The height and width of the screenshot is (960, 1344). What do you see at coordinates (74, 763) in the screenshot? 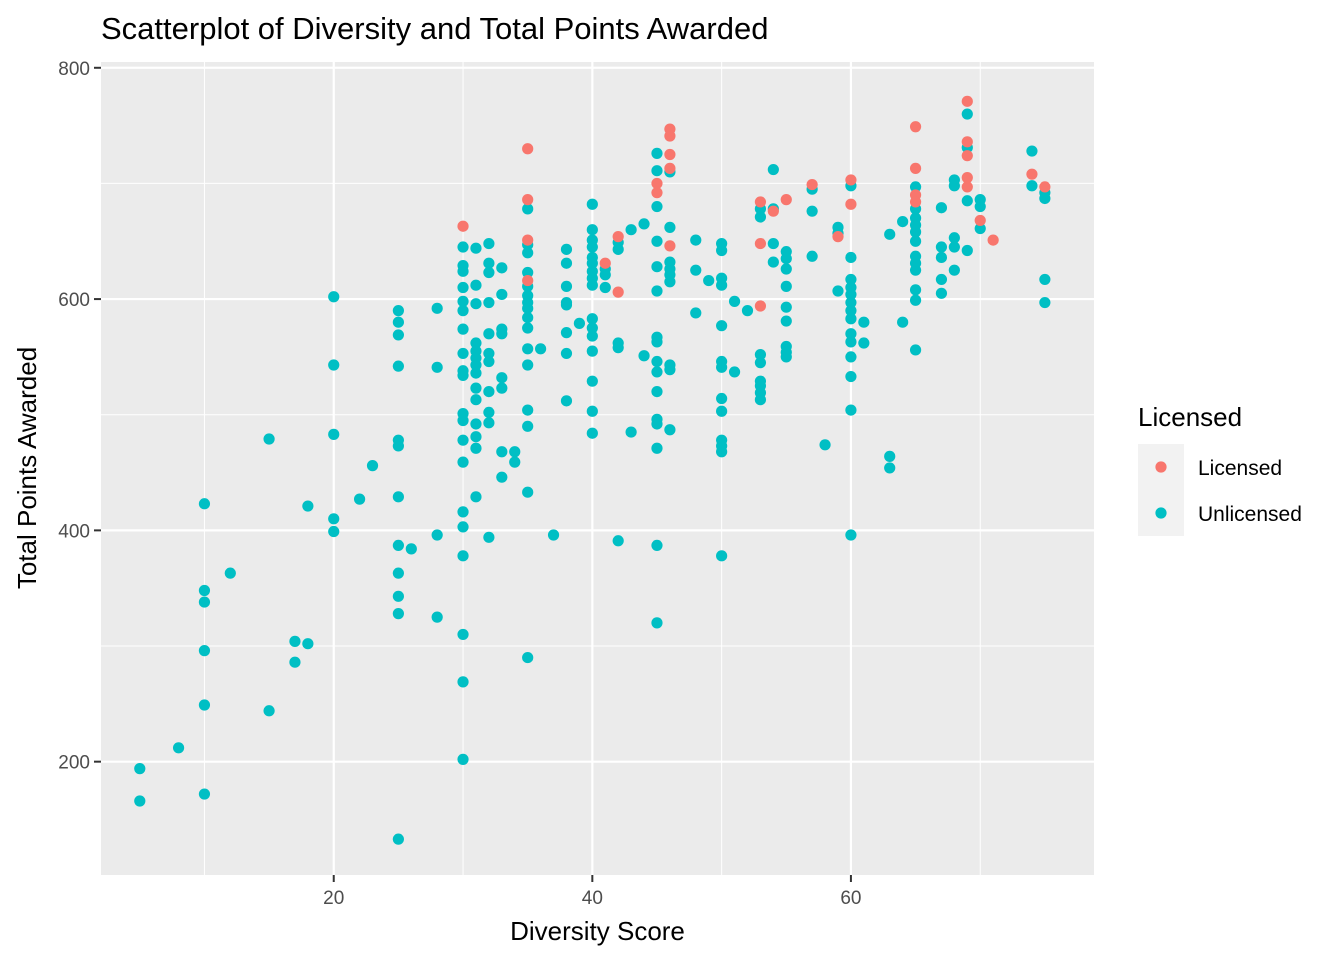
I see `y-tick-label: 200` at bounding box center [74, 763].